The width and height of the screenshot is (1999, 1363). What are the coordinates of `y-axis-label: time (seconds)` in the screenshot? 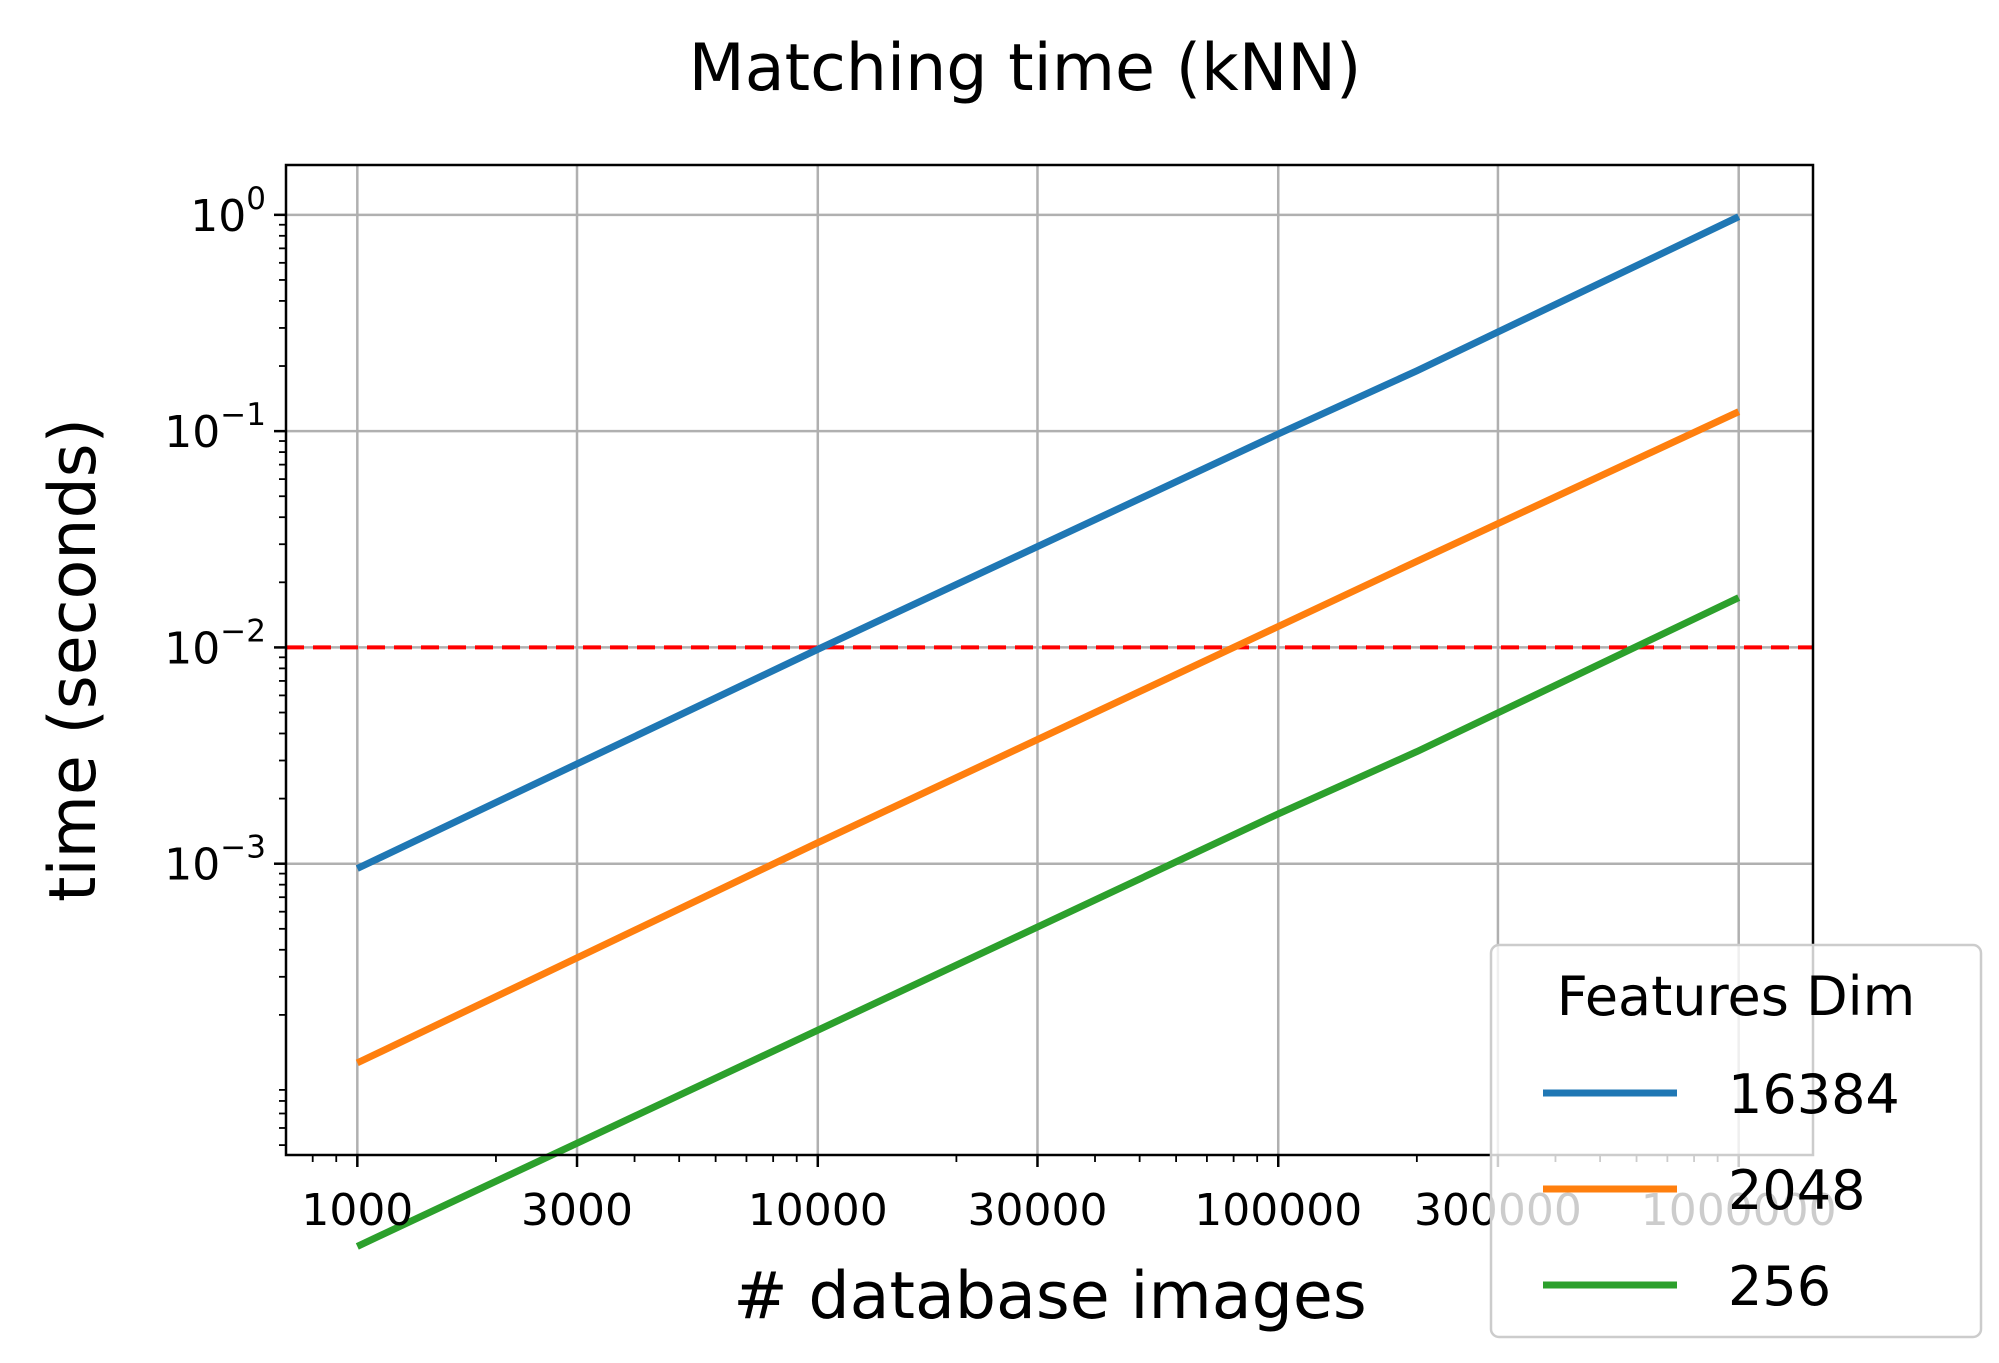 It's located at (73, 660).